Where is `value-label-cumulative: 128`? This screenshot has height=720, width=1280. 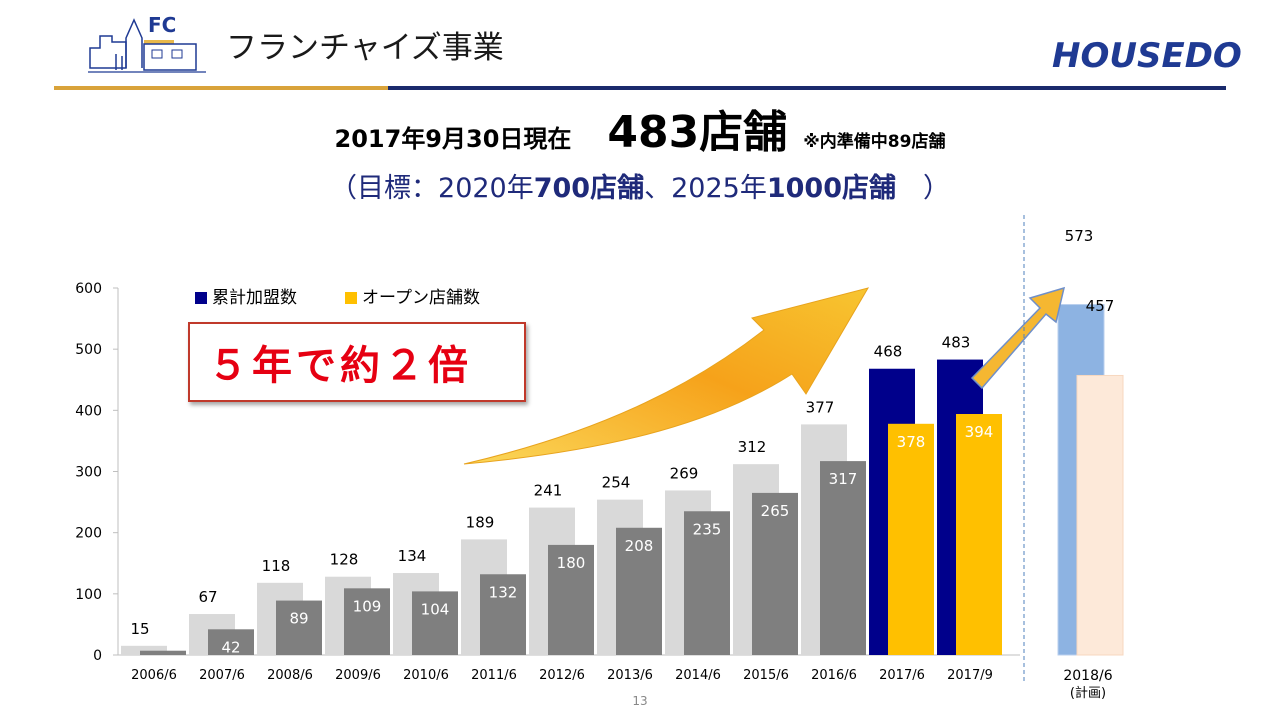
value-label-cumulative: 128 is located at coordinates (344, 560).